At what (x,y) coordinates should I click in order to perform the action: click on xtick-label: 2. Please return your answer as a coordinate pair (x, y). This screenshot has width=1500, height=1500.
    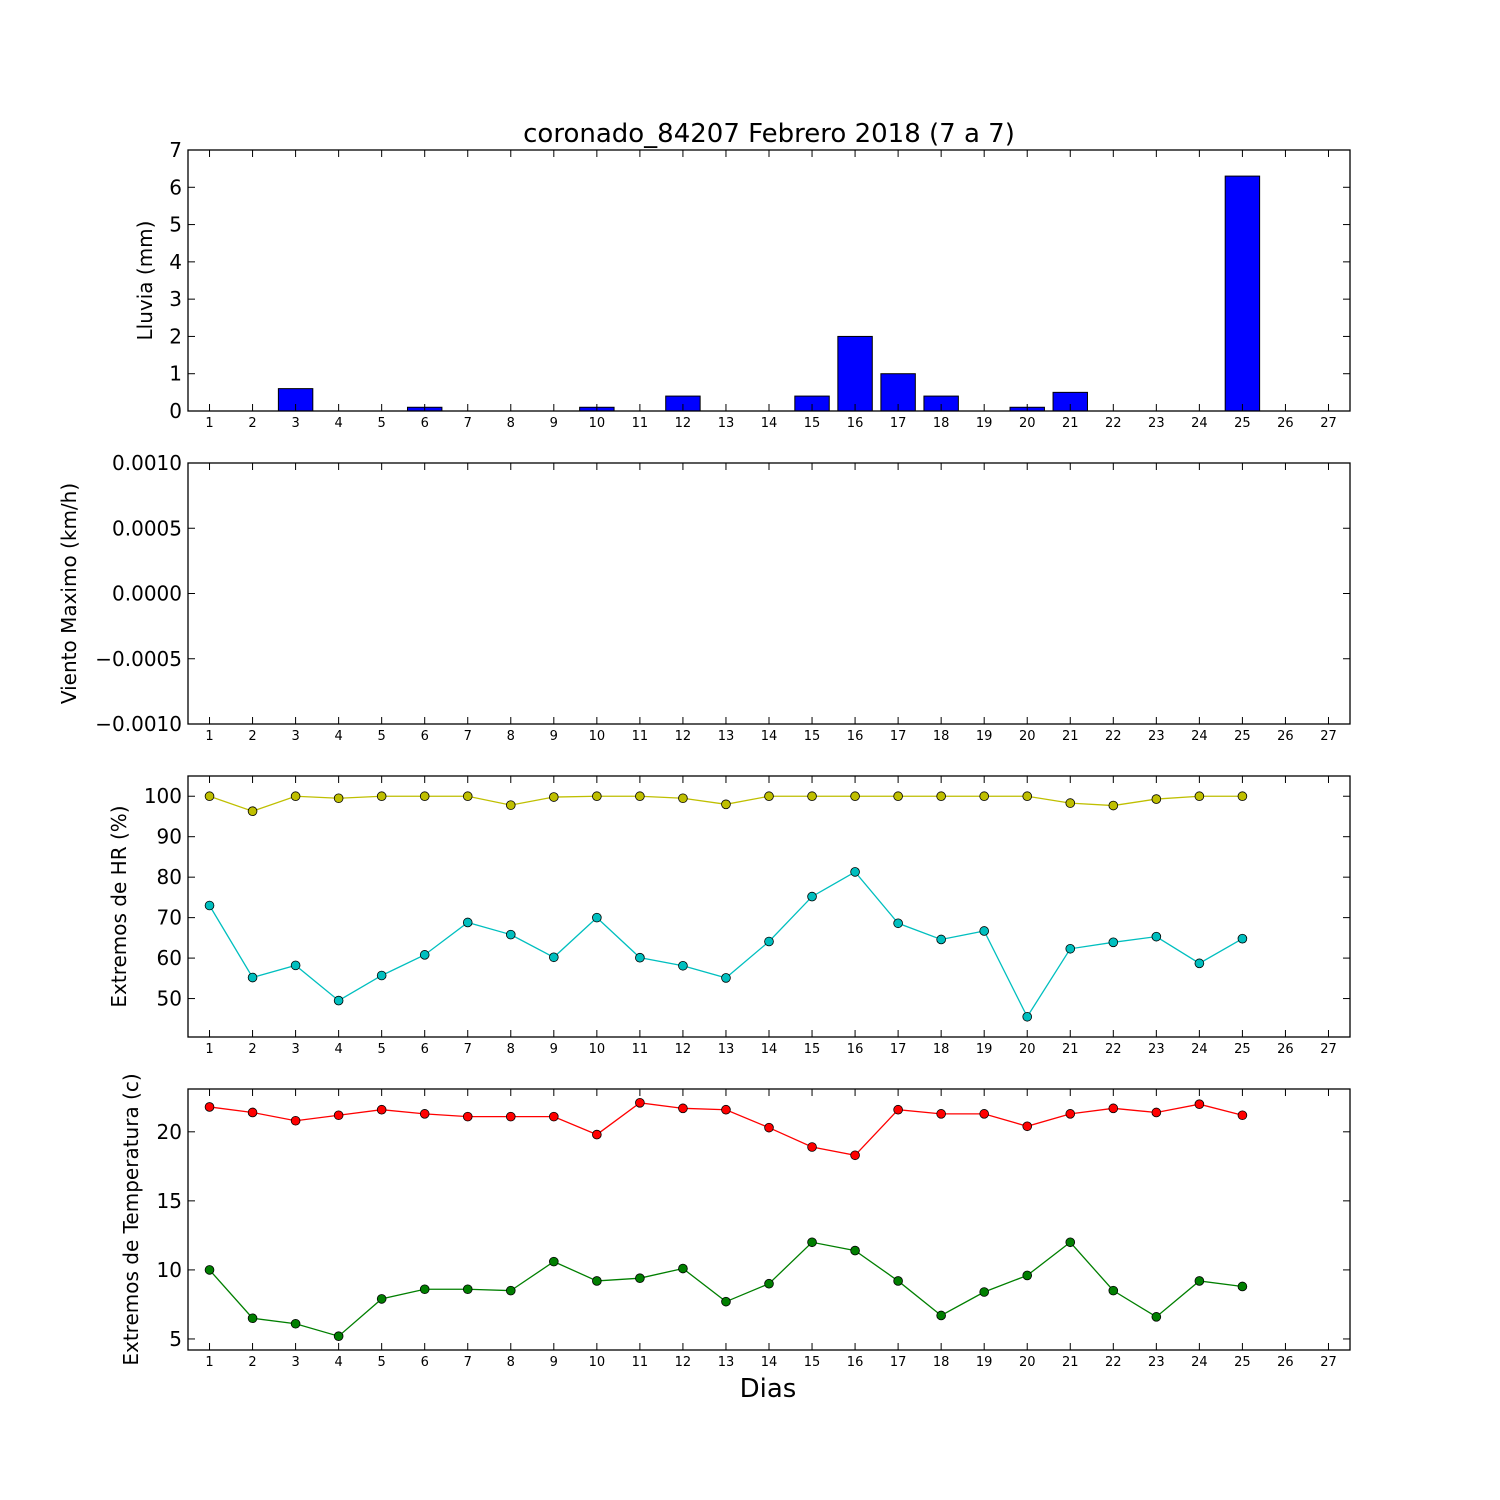
    Looking at the image, I should click on (252, 1049).